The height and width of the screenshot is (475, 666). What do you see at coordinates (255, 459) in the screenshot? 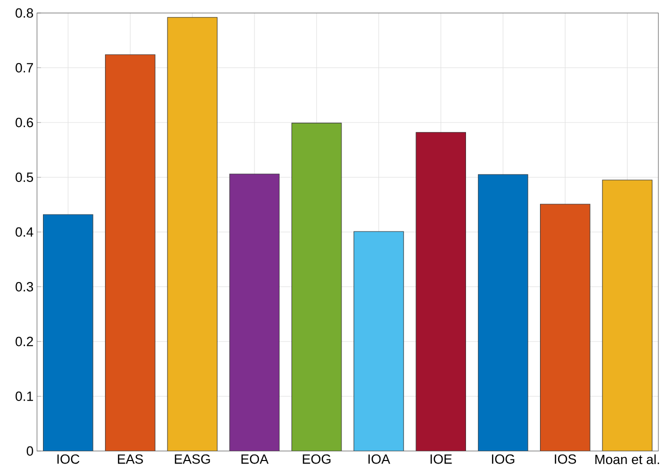
I see `x-tick-label: EOA` at bounding box center [255, 459].